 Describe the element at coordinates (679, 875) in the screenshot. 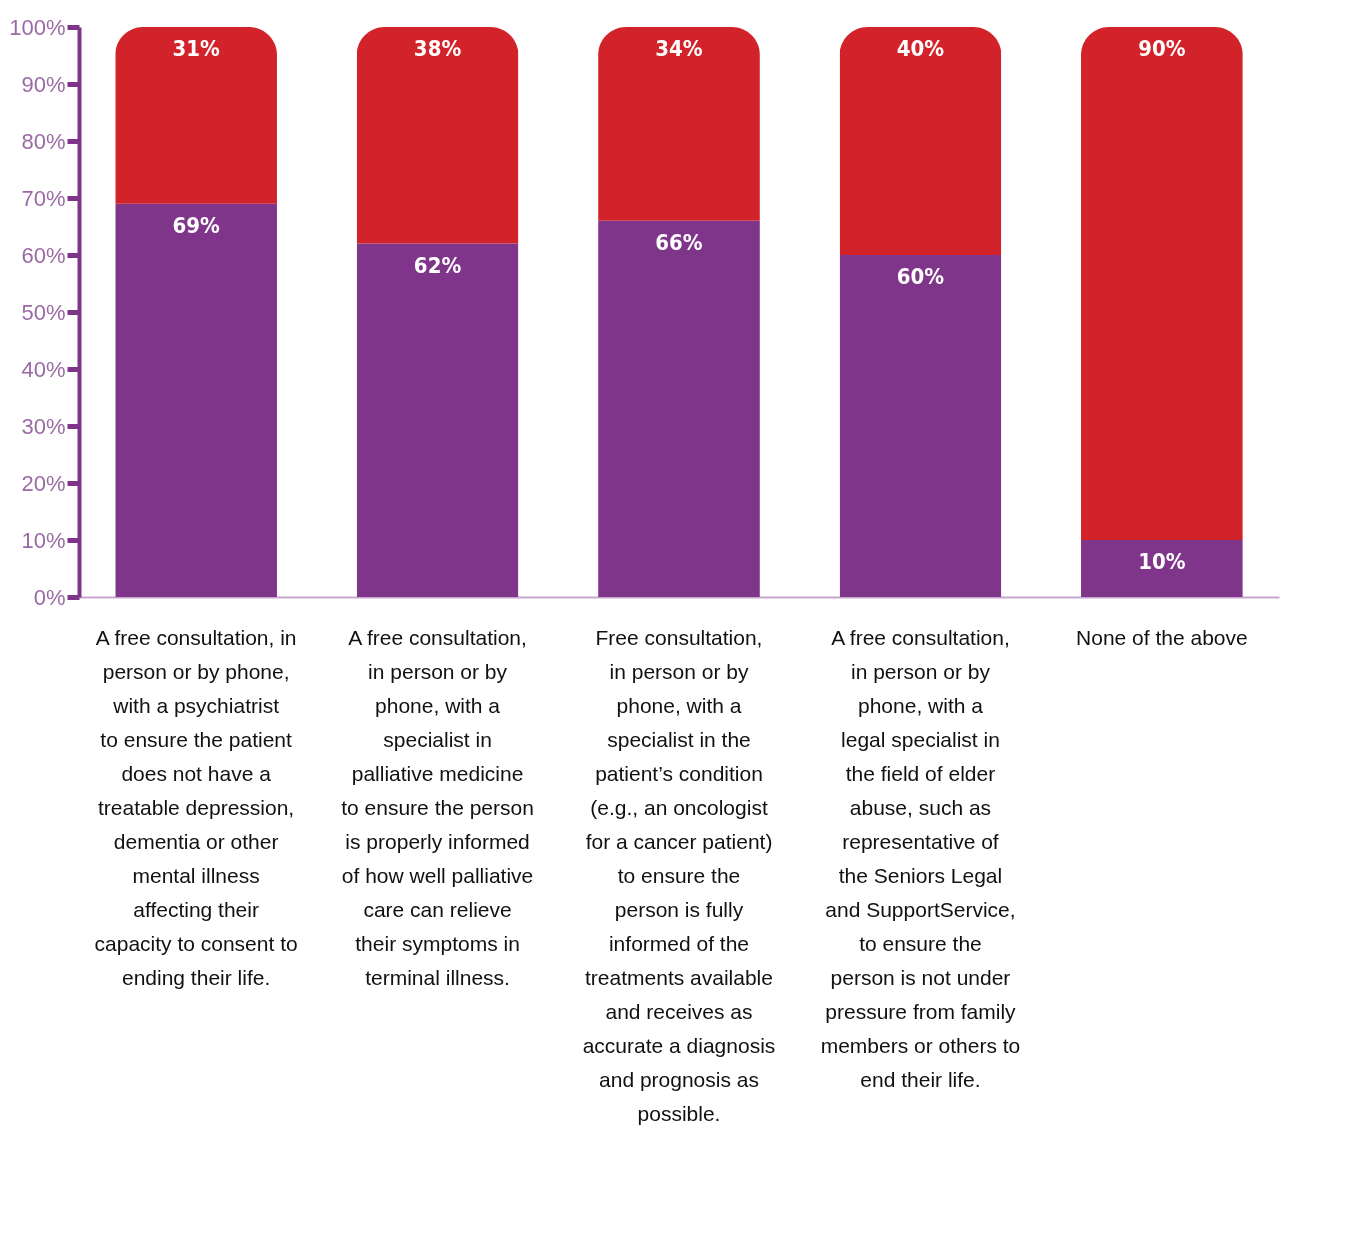

I see `category-label: Free consultation, in person or by phone, with a specialist in the patient’s condition (e.g., an oncologist for a cancer patient) to ensure the person is fully informed of the treatments available and receives as accurate a diagnosis and prognosis as possible.` at that location.